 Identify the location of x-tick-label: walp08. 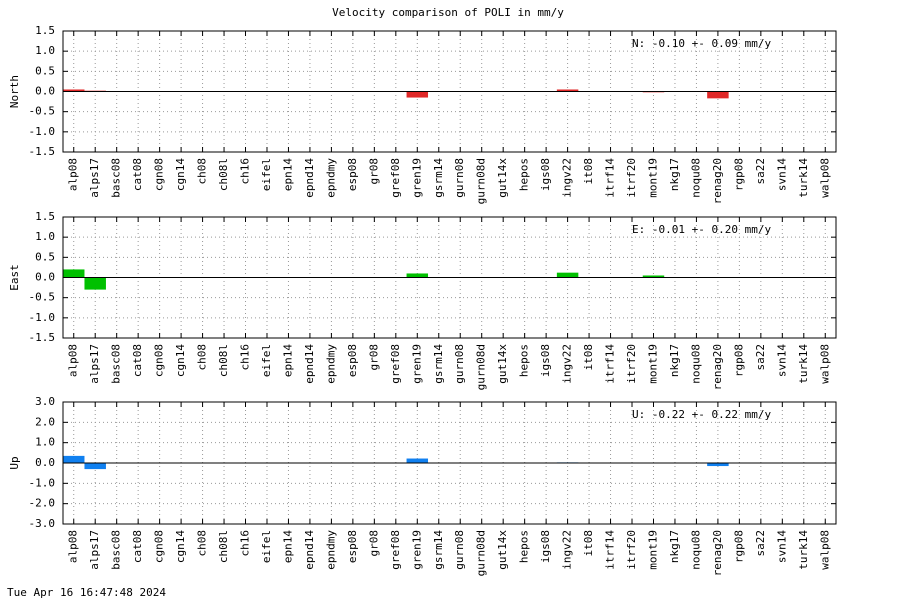
(824, 178).